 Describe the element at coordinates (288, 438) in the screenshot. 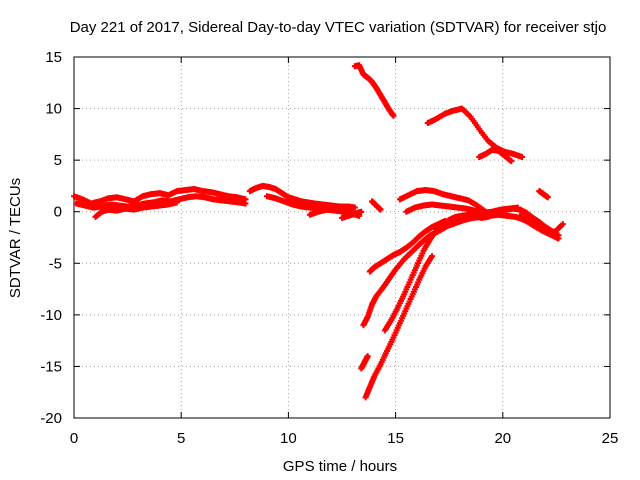

I see `x-tick-label: 10` at that location.